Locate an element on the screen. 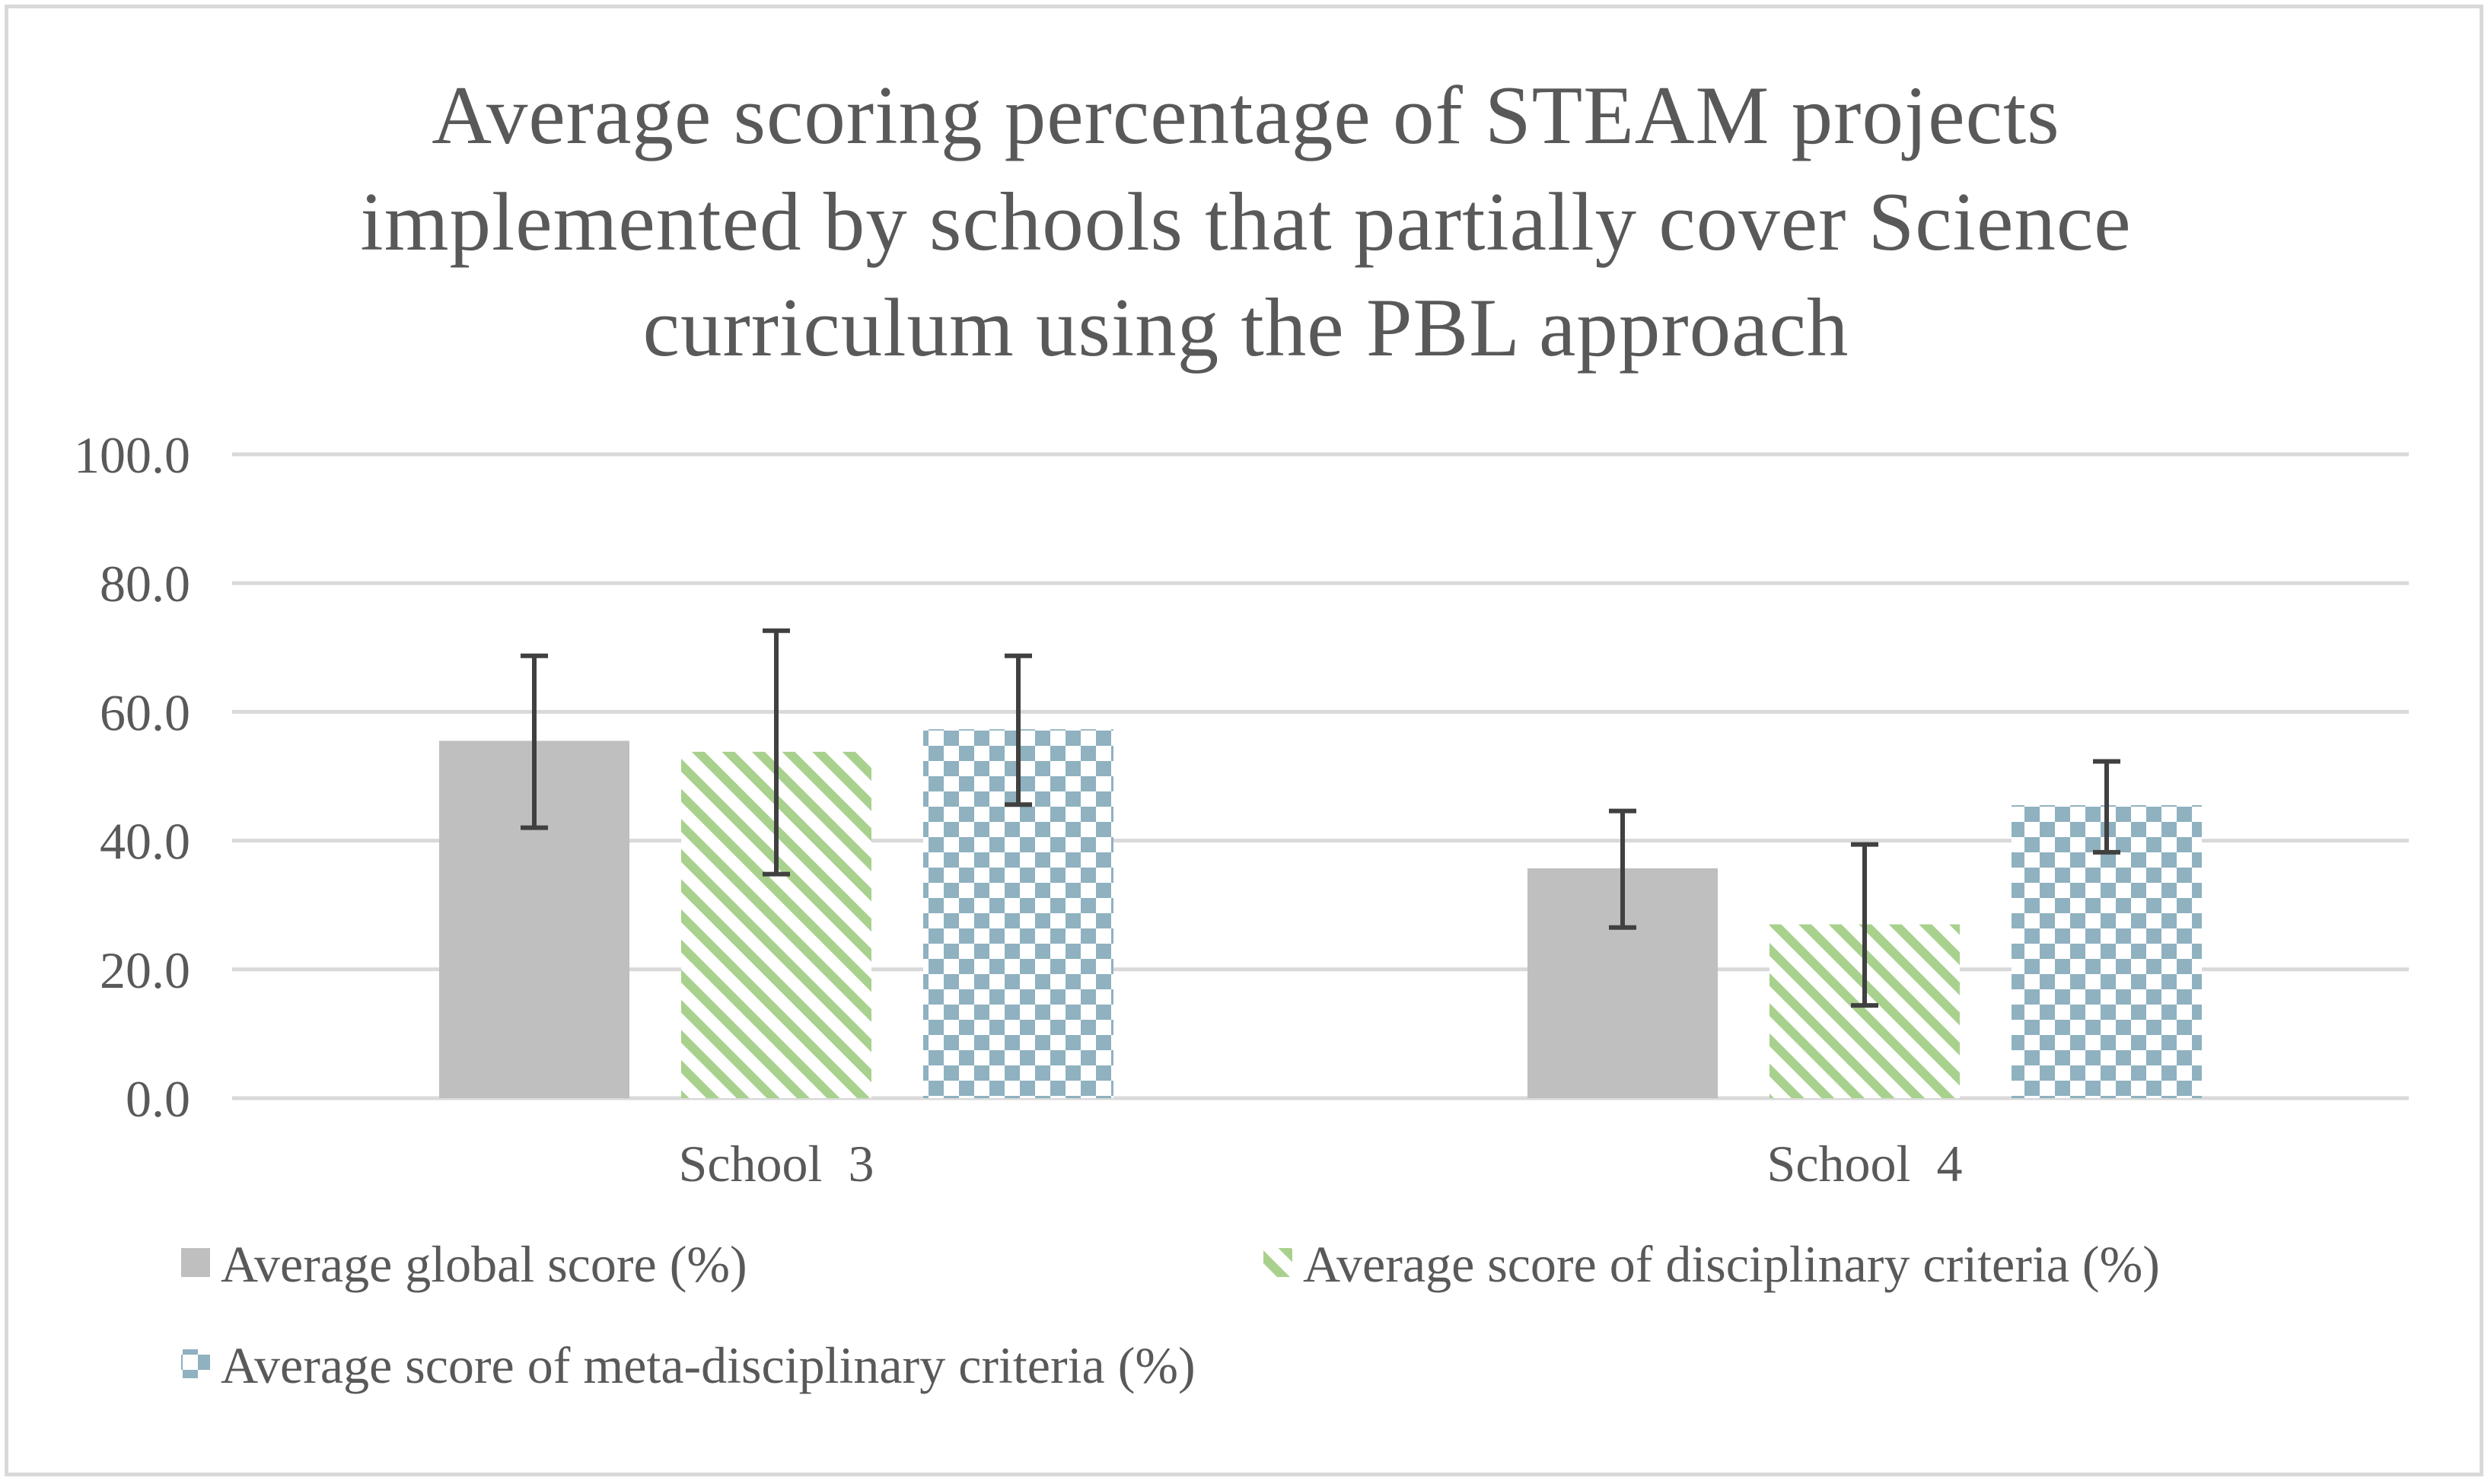 The width and height of the screenshot is (2491, 1484). y-tick-label: 100.0 is located at coordinates (132, 455).